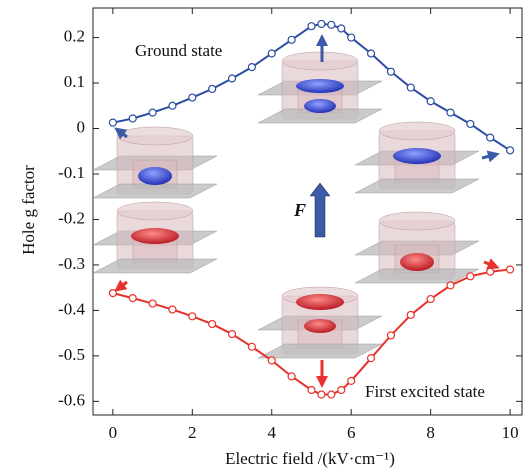 The width and height of the screenshot is (523, 474). Describe the element at coordinates (28, 210) in the screenshot. I see `y-axis-label: Hole g factor` at that location.